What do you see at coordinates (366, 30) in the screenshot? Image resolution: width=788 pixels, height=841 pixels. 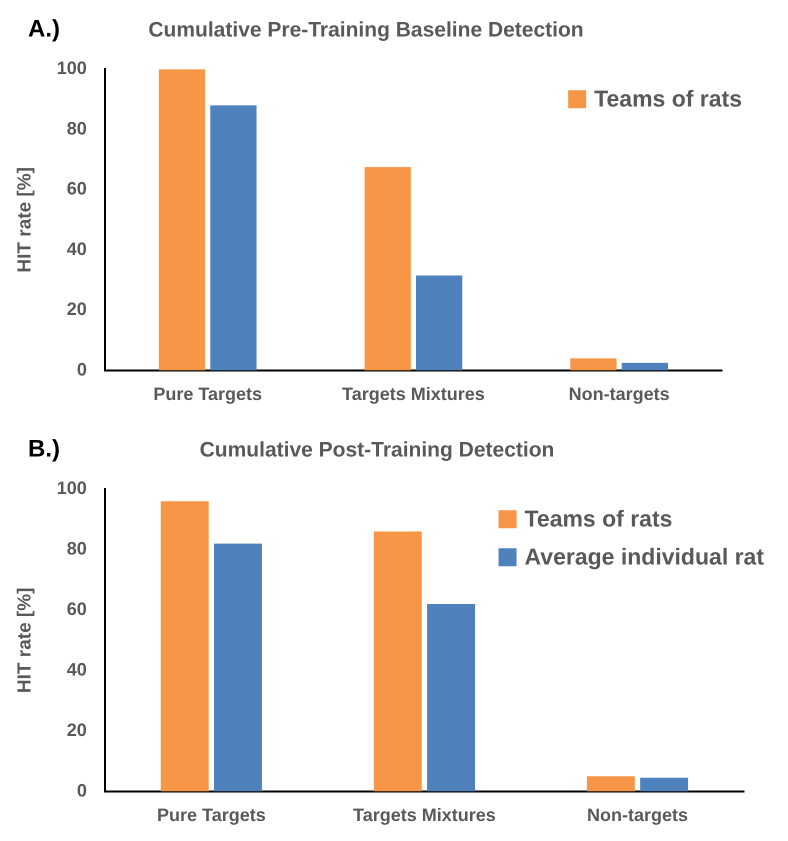 I see `chart-title: Cumulative Pre-Training Baseline Detection` at bounding box center [366, 30].